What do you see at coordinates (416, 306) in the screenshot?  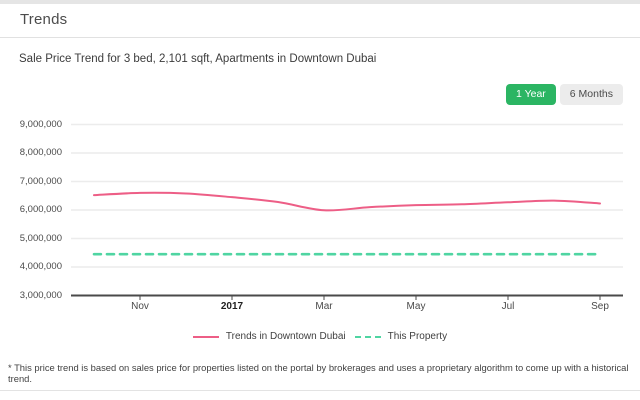 I see `x-axis-label: May` at bounding box center [416, 306].